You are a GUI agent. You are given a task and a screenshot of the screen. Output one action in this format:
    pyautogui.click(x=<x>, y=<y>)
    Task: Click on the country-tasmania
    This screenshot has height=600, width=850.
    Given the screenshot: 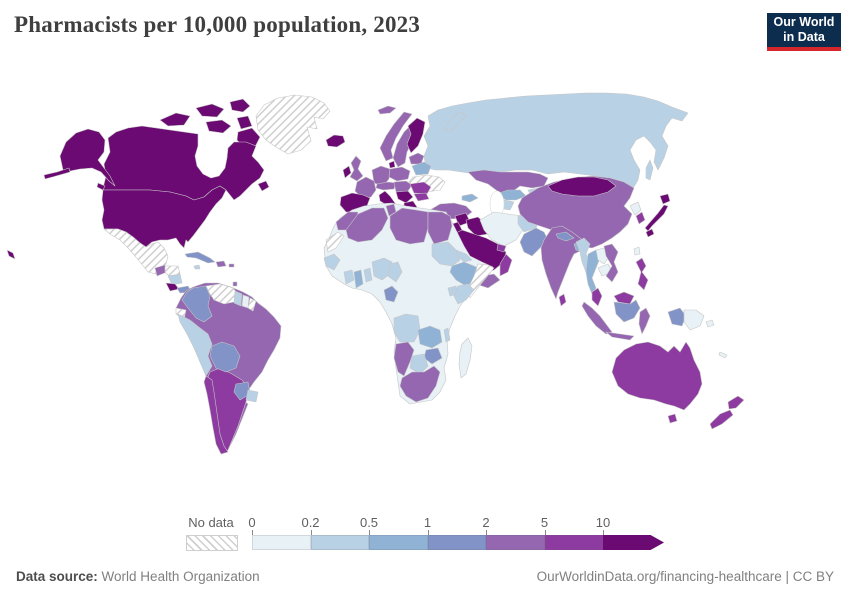 What is the action you would take?
    pyautogui.click(x=672, y=418)
    